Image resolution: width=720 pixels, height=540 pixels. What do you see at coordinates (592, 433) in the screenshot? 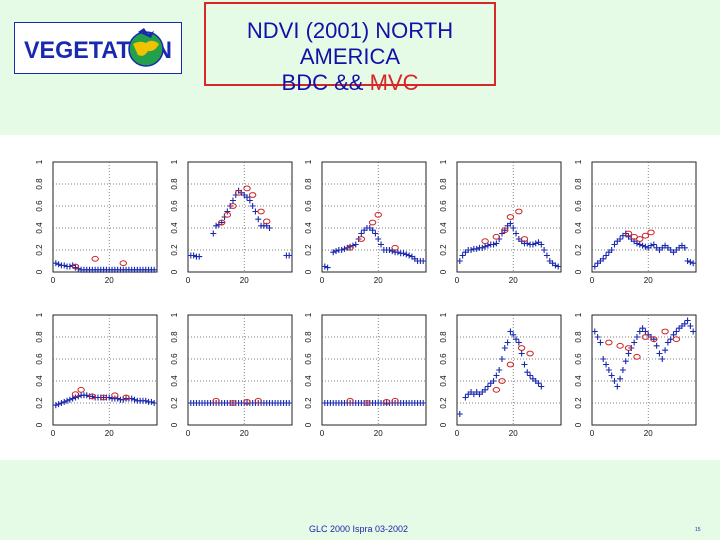
I see `x-tick-label: 0` at bounding box center [592, 433].